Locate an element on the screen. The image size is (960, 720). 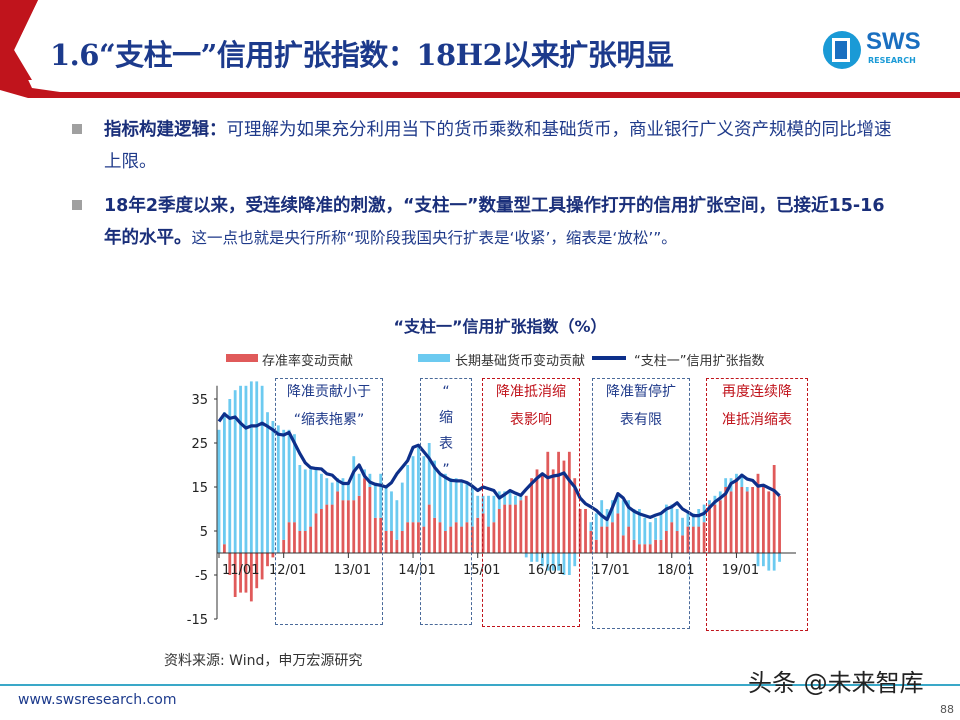
sws-logo: SWS RESEARCH is located at coordinates (880, 51).